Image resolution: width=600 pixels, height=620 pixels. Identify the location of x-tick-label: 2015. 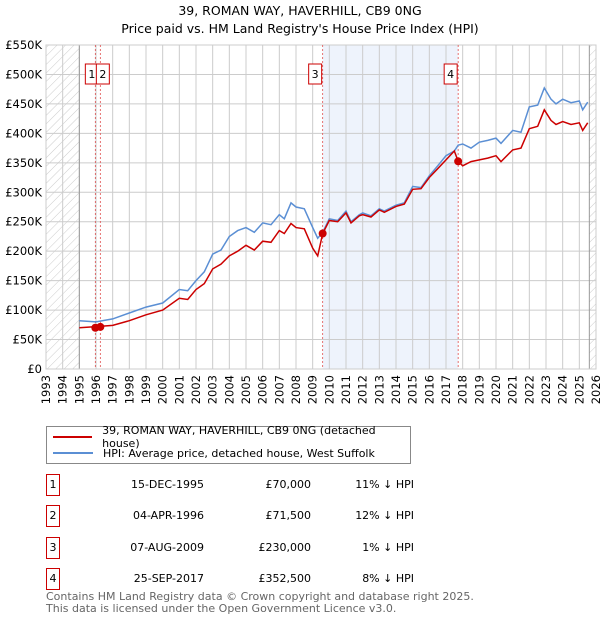
(413, 389).